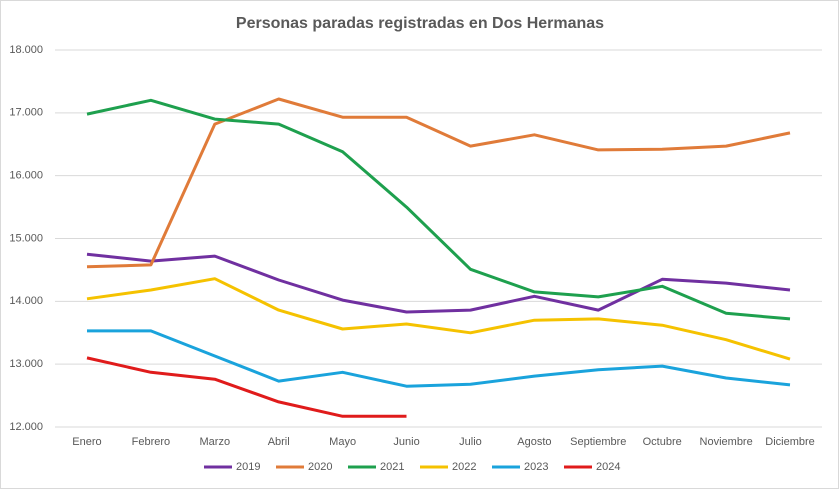 The image size is (839, 489). Describe the element at coordinates (26, 50) in the screenshot. I see `y-tick-label: 18.000` at that location.